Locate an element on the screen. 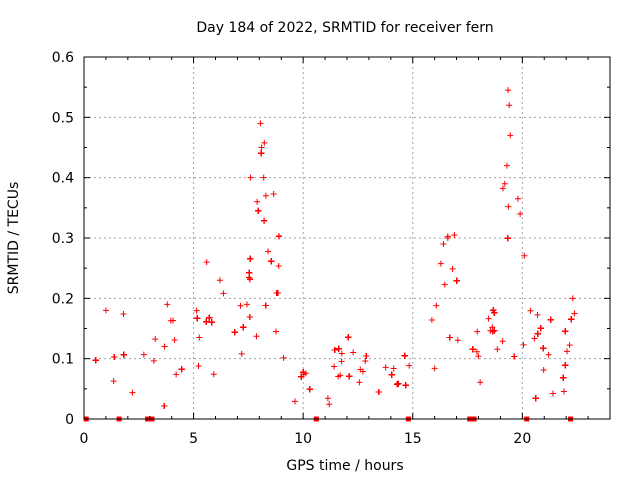 Image resolution: width=640 pixels, height=480 pixels. y-tick-label: 0.5 is located at coordinates (63, 118).